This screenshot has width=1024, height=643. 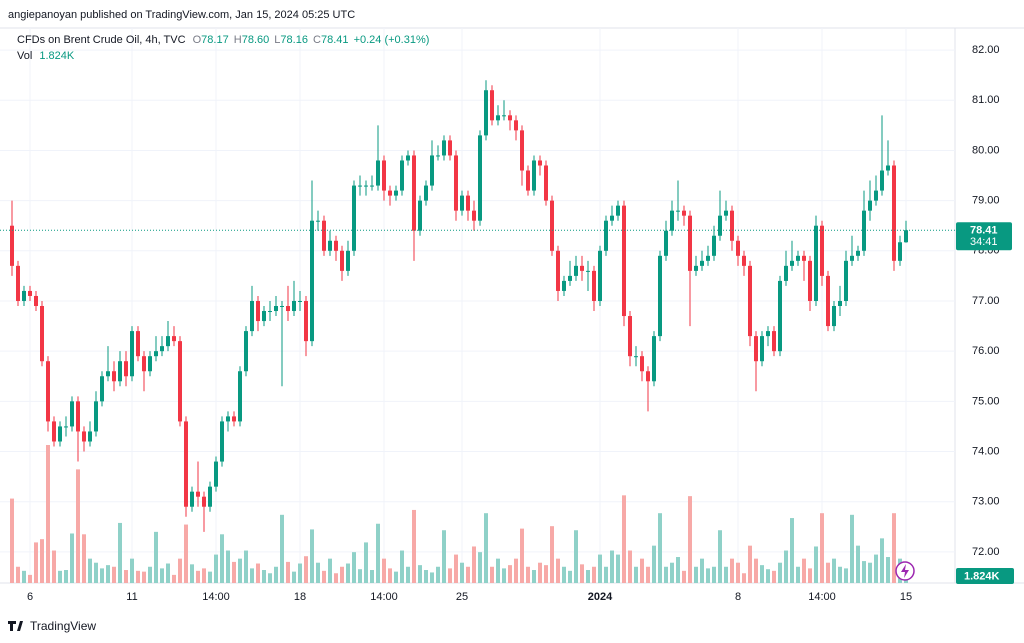 I want to click on y-tick-label: 81.00, so click(x=986, y=100).